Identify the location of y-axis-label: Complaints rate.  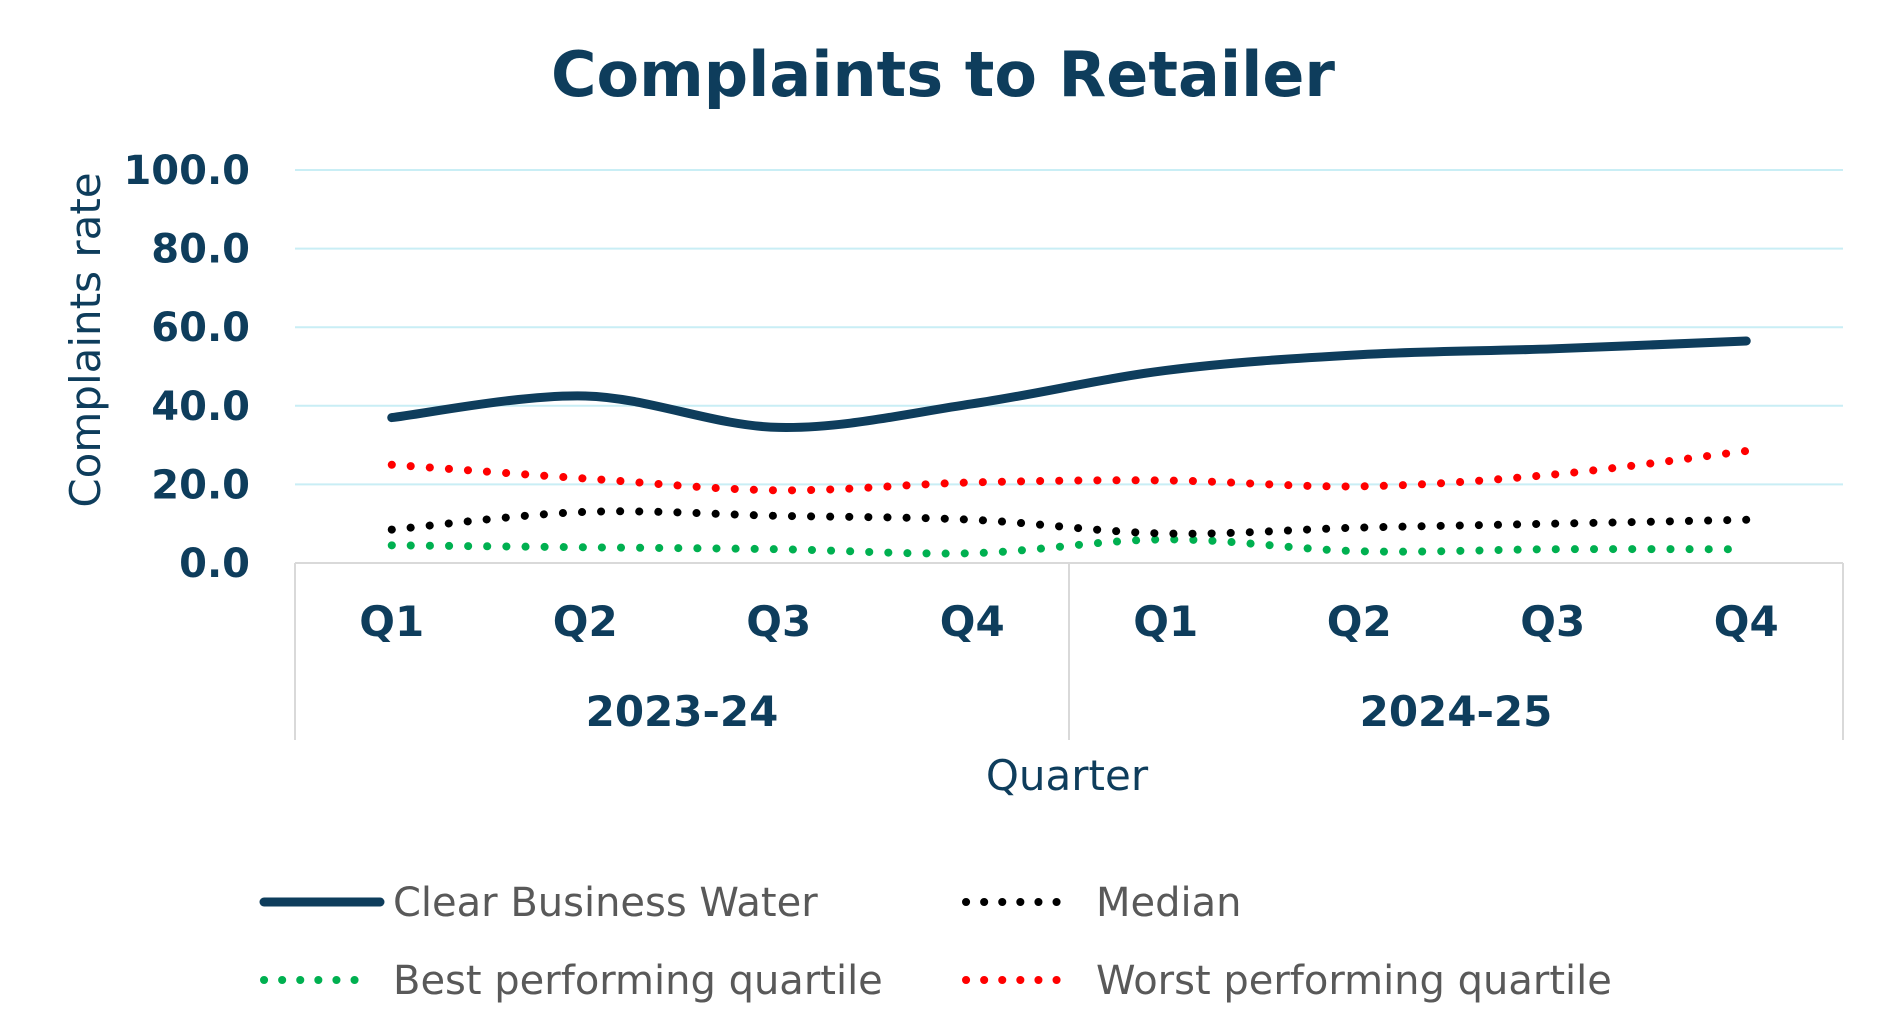
(85, 339).